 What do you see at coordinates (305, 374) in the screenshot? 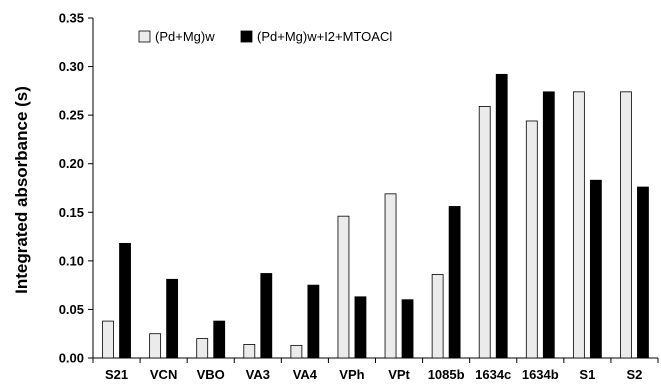
I see `x-tick-label: VA4` at bounding box center [305, 374].